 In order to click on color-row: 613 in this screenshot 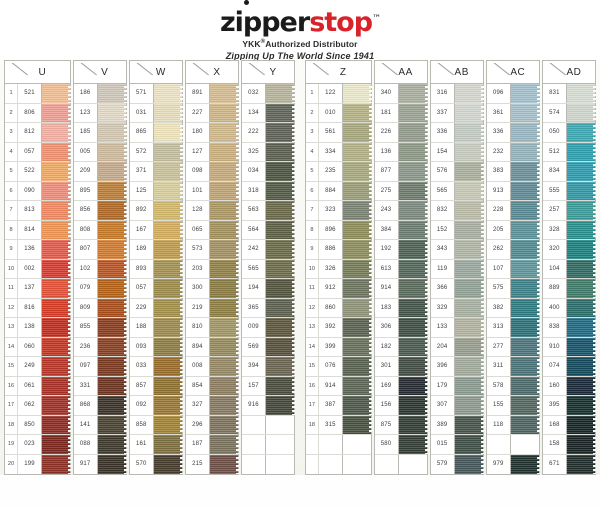, I will do `click(401, 269)`.